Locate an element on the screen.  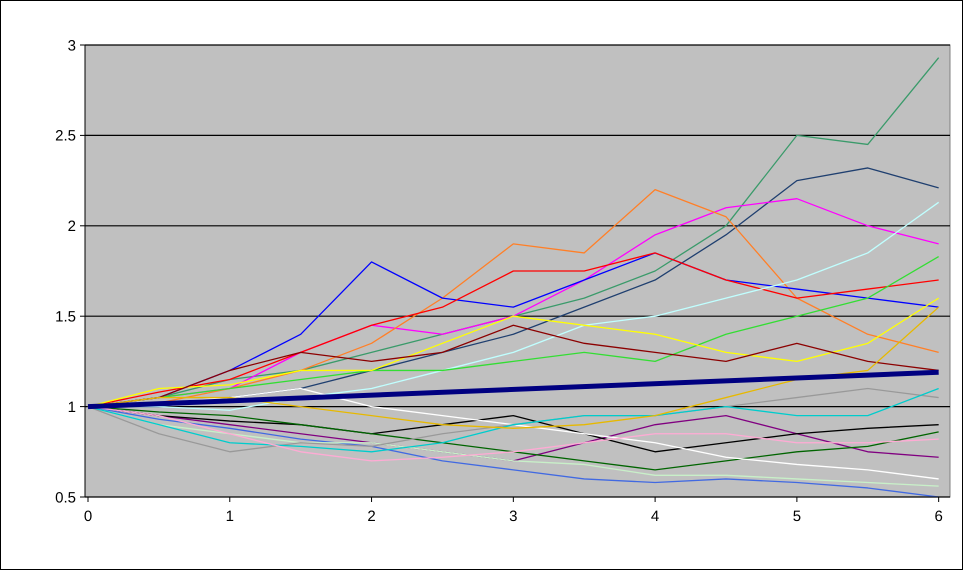
y-tick-label: 1 is located at coordinates (72, 407).